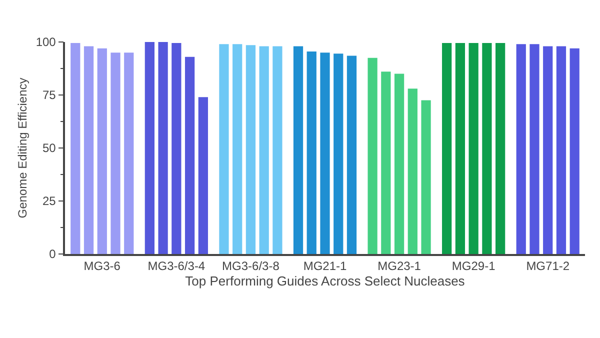 This screenshot has width=600, height=338. Describe the element at coordinates (251, 266) in the screenshot. I see `x-tick-label: MG3-6/3-8` at that location.